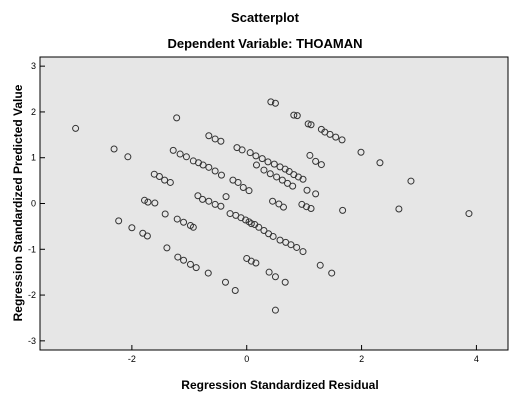 The image size is (518, 404). I want to click on y-tick-label: 3, so click(33, 66).